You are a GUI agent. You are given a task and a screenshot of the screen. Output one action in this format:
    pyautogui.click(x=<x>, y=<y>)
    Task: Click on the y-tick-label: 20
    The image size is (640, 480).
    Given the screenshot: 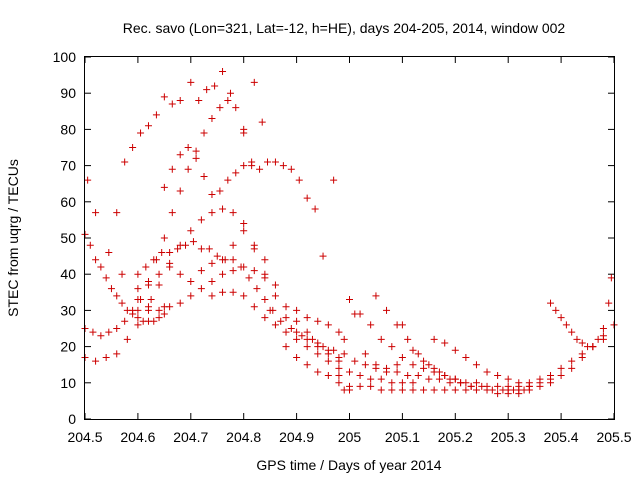 What is the action you would take?
    pyautogui.click(x=68, y=347)
    